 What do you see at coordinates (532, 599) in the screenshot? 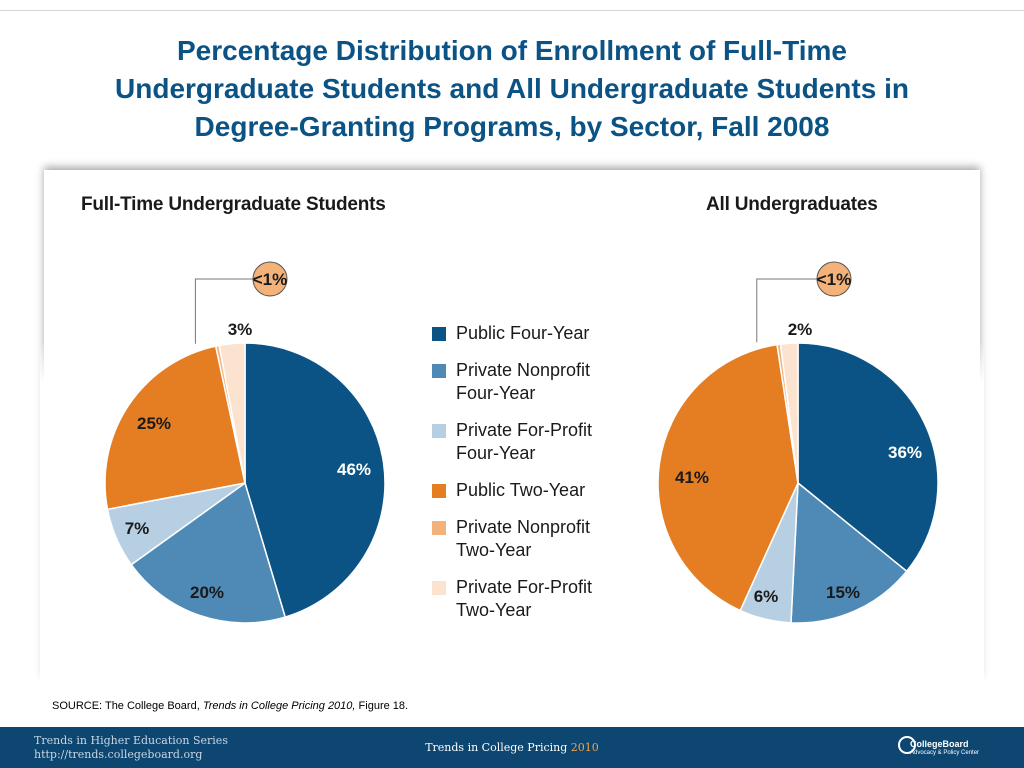
I see `legend-item-private-for-profit-two-year: Private For-Profit Two-Year` at bounding box center [532, 599].